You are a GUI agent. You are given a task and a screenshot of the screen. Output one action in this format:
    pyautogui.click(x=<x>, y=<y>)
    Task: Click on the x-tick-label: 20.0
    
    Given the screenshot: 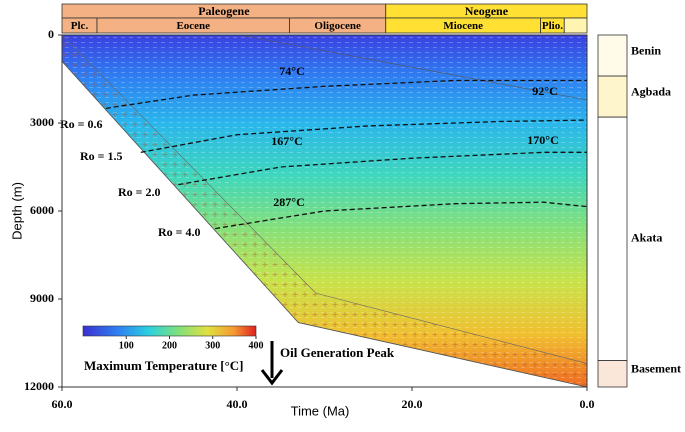 What is the action you would take?
    pyautogui.click(x=412, y=404)
    